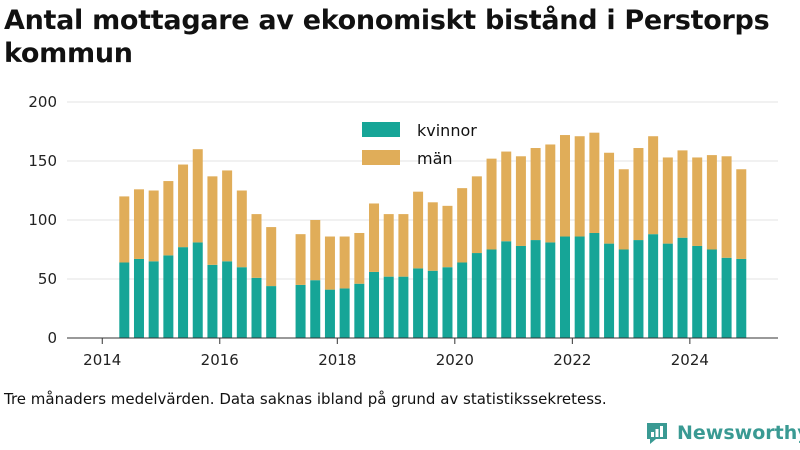 This screenshot has height=450, width=800. What do you see at coordinates (690, 360) in the screenshot?
I see `x-tick-label: 2024` at bounding box center [690, 360].